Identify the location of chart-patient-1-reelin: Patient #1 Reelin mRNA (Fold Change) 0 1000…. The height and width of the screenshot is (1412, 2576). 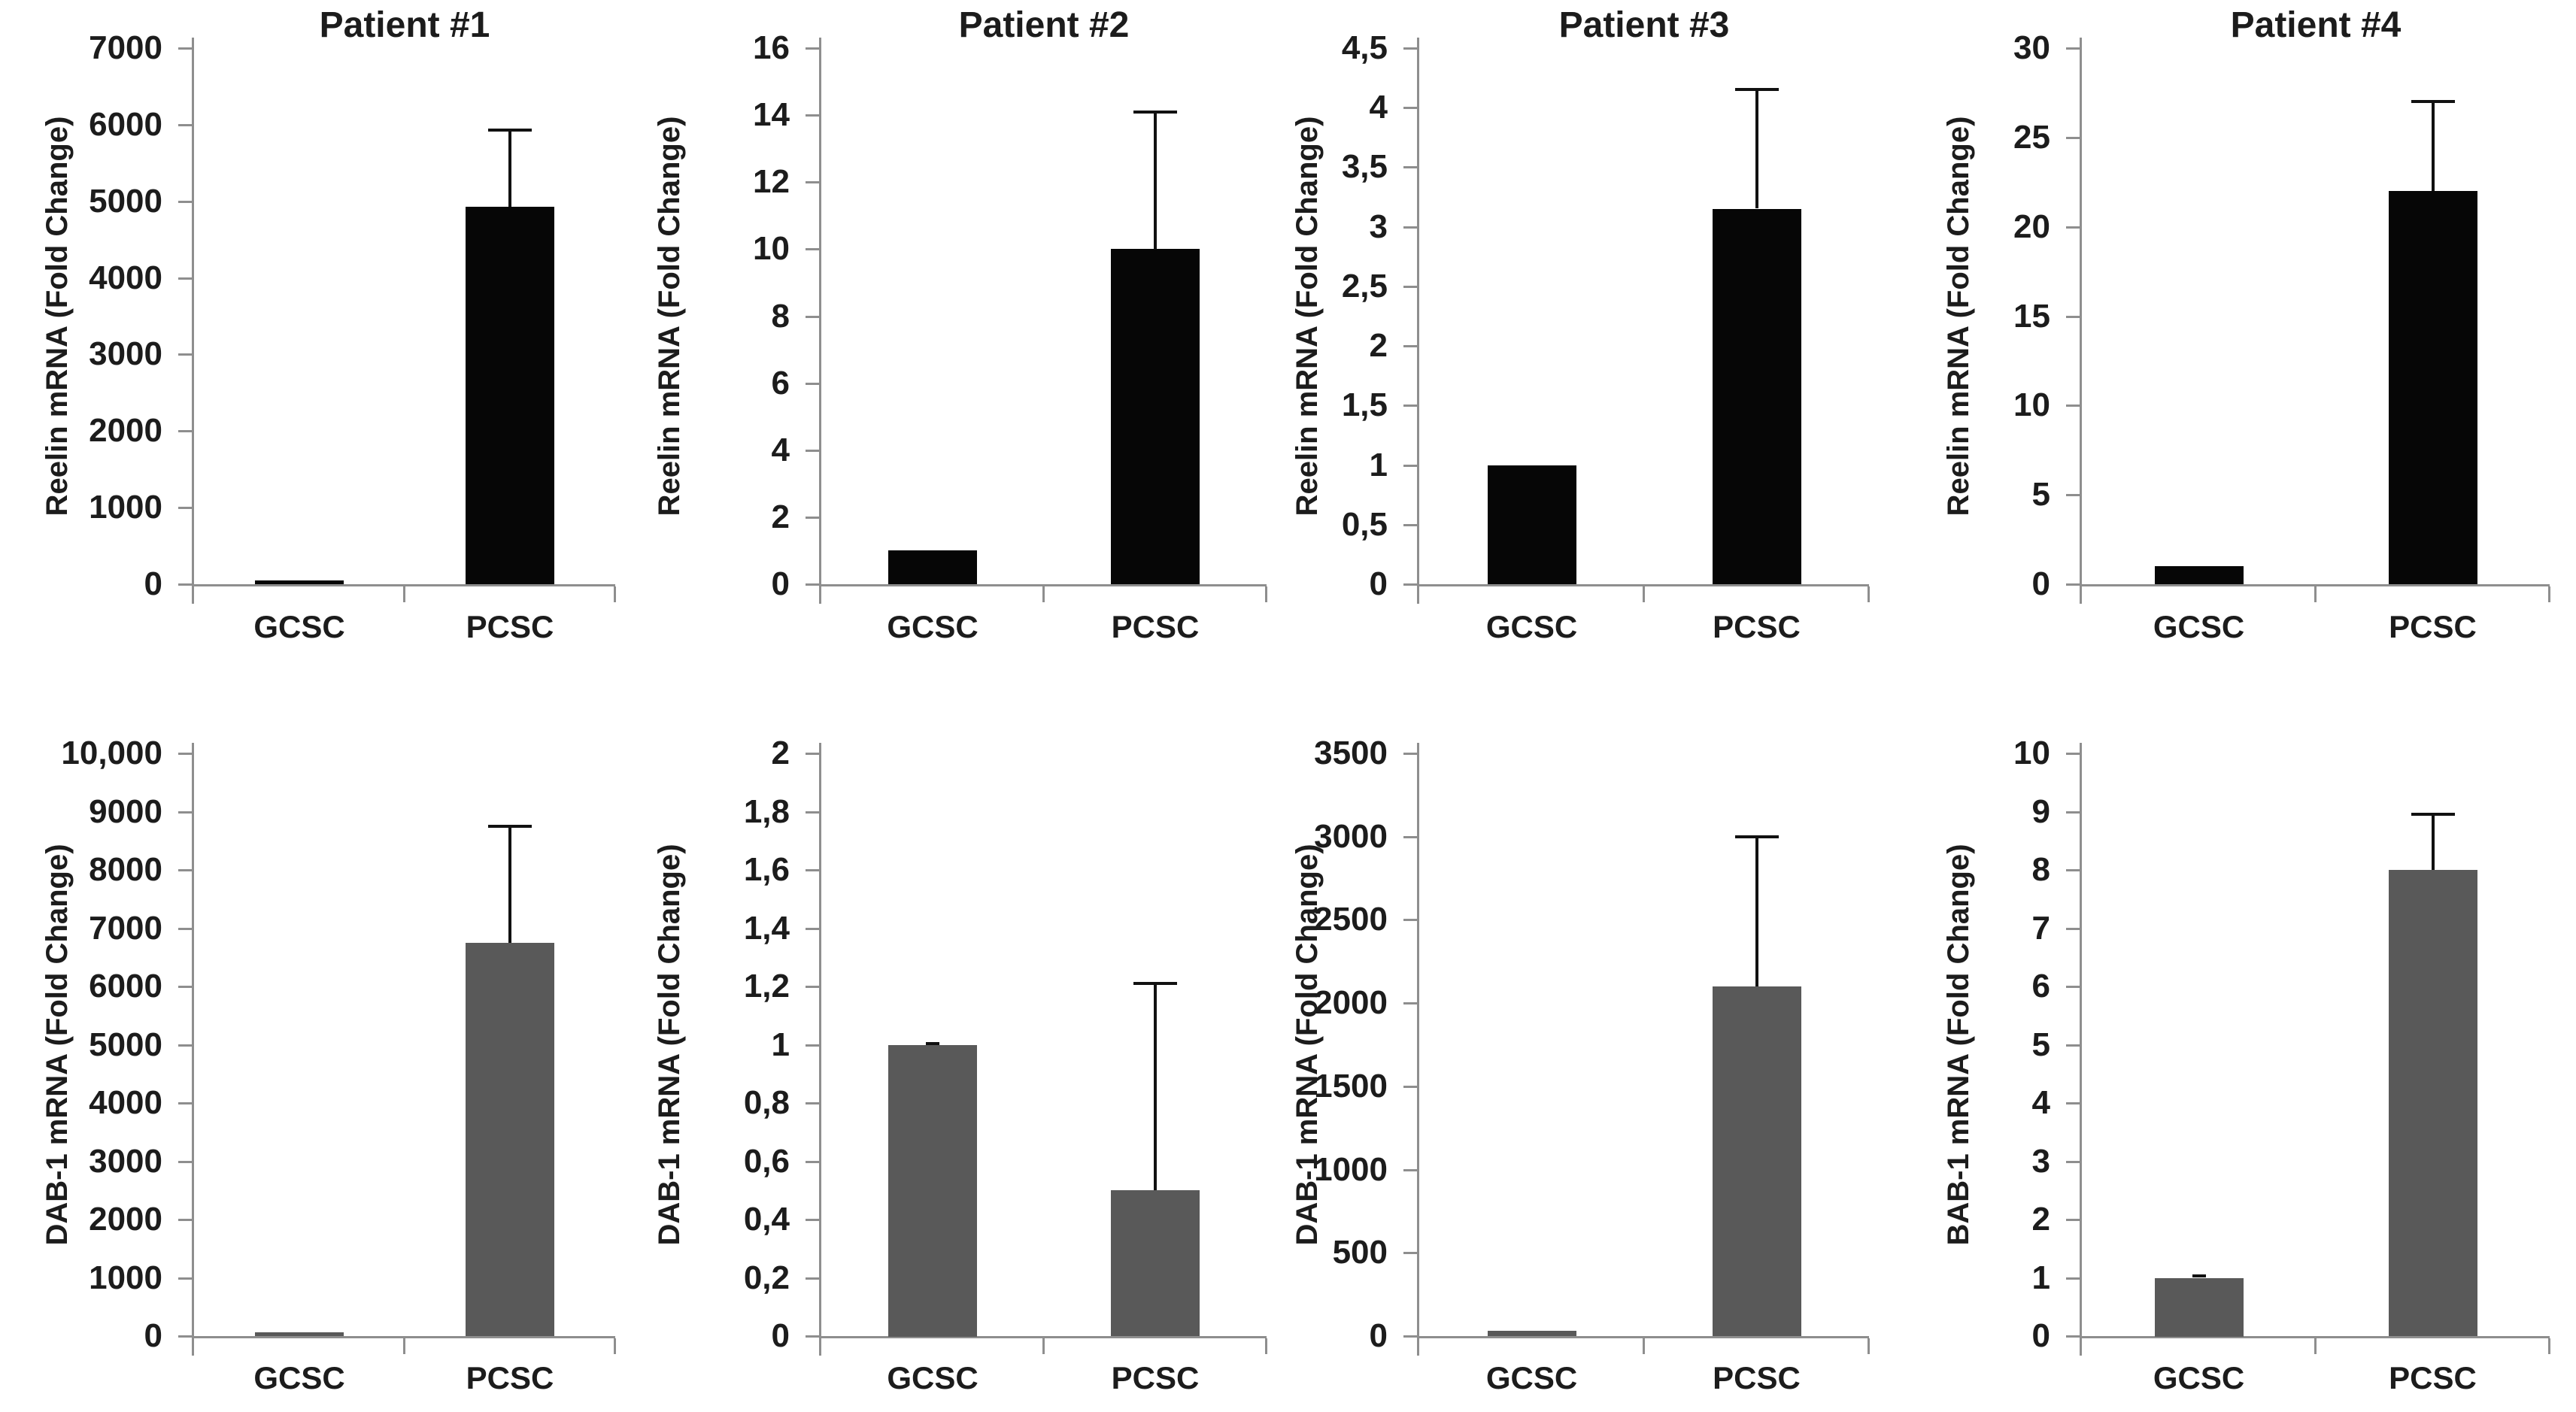
(322, 353).